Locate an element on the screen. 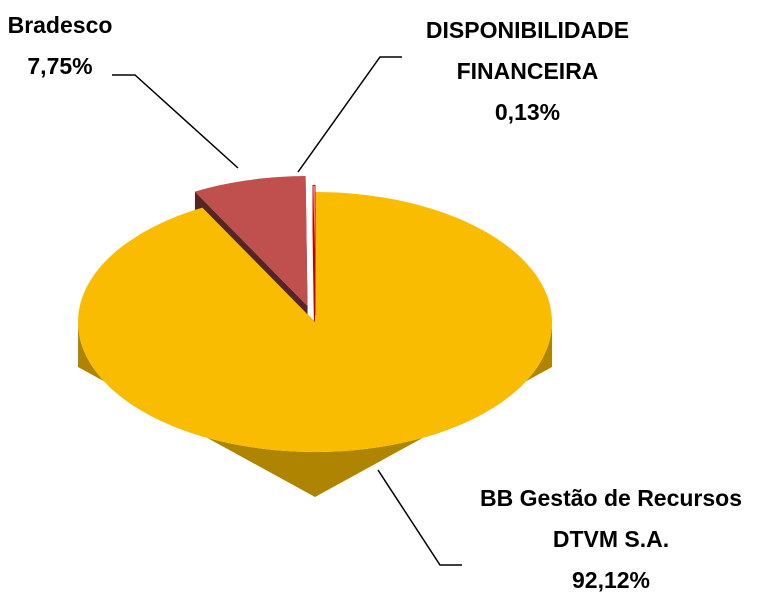 This screenshot has width=771, height=601. value-label: 7,75% is located at coordinates (60, 66).